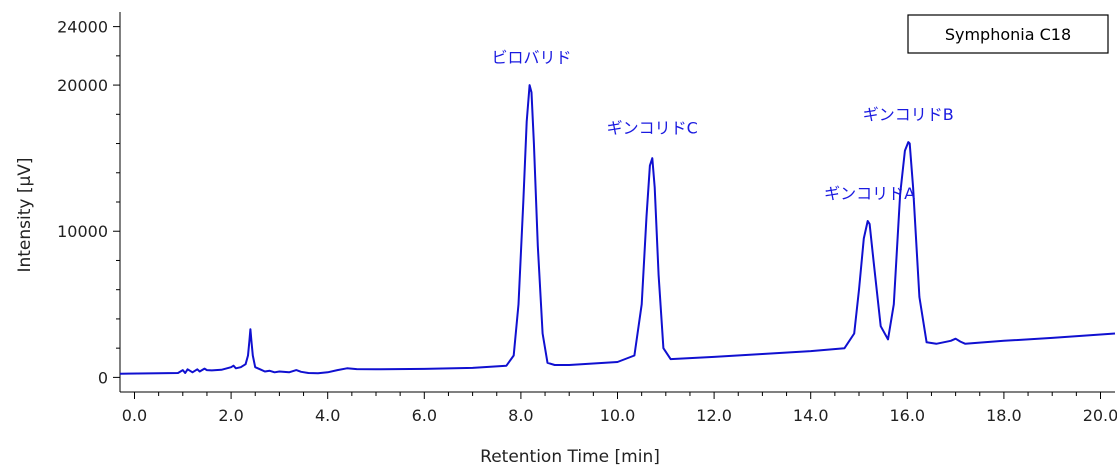  I want to click on legend-label: Symphonia C18, so click(1008, 34).